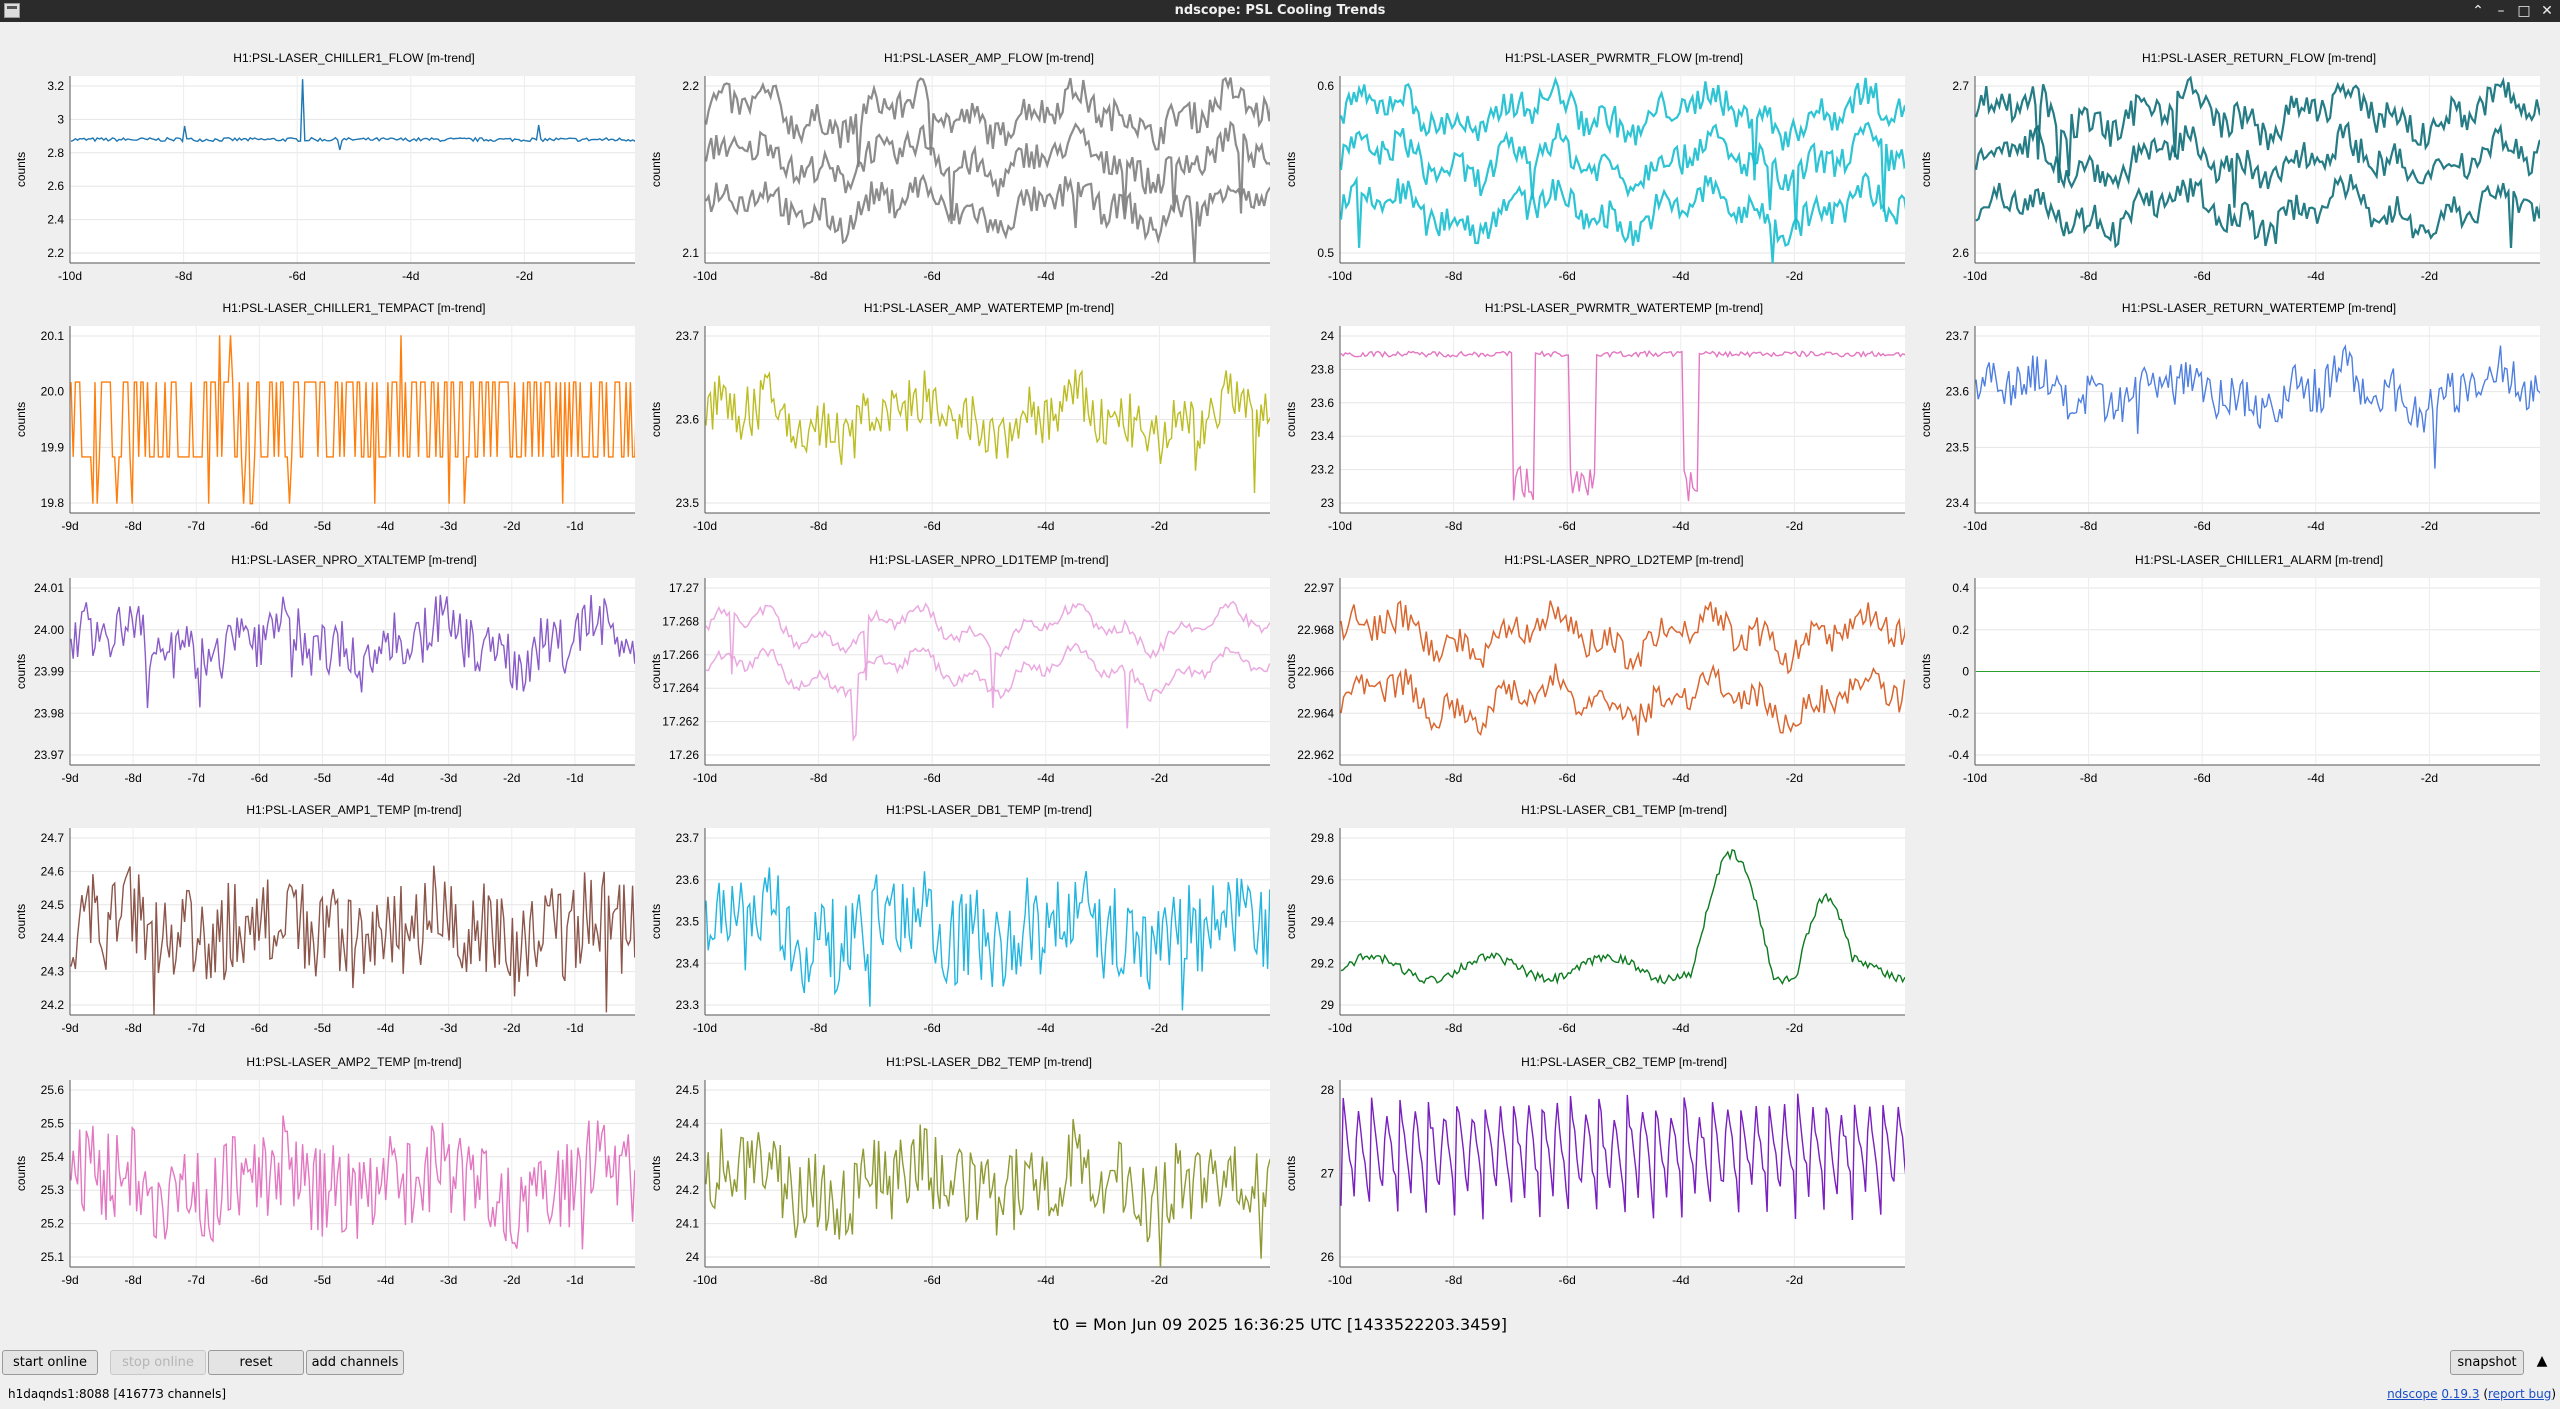 This screenshot has height=1409, width=2560. What do you see at coordinates (1958, 755) in the screenshot?
I see `y-tick-label: -0.4` at bounding box center [1958, 755].